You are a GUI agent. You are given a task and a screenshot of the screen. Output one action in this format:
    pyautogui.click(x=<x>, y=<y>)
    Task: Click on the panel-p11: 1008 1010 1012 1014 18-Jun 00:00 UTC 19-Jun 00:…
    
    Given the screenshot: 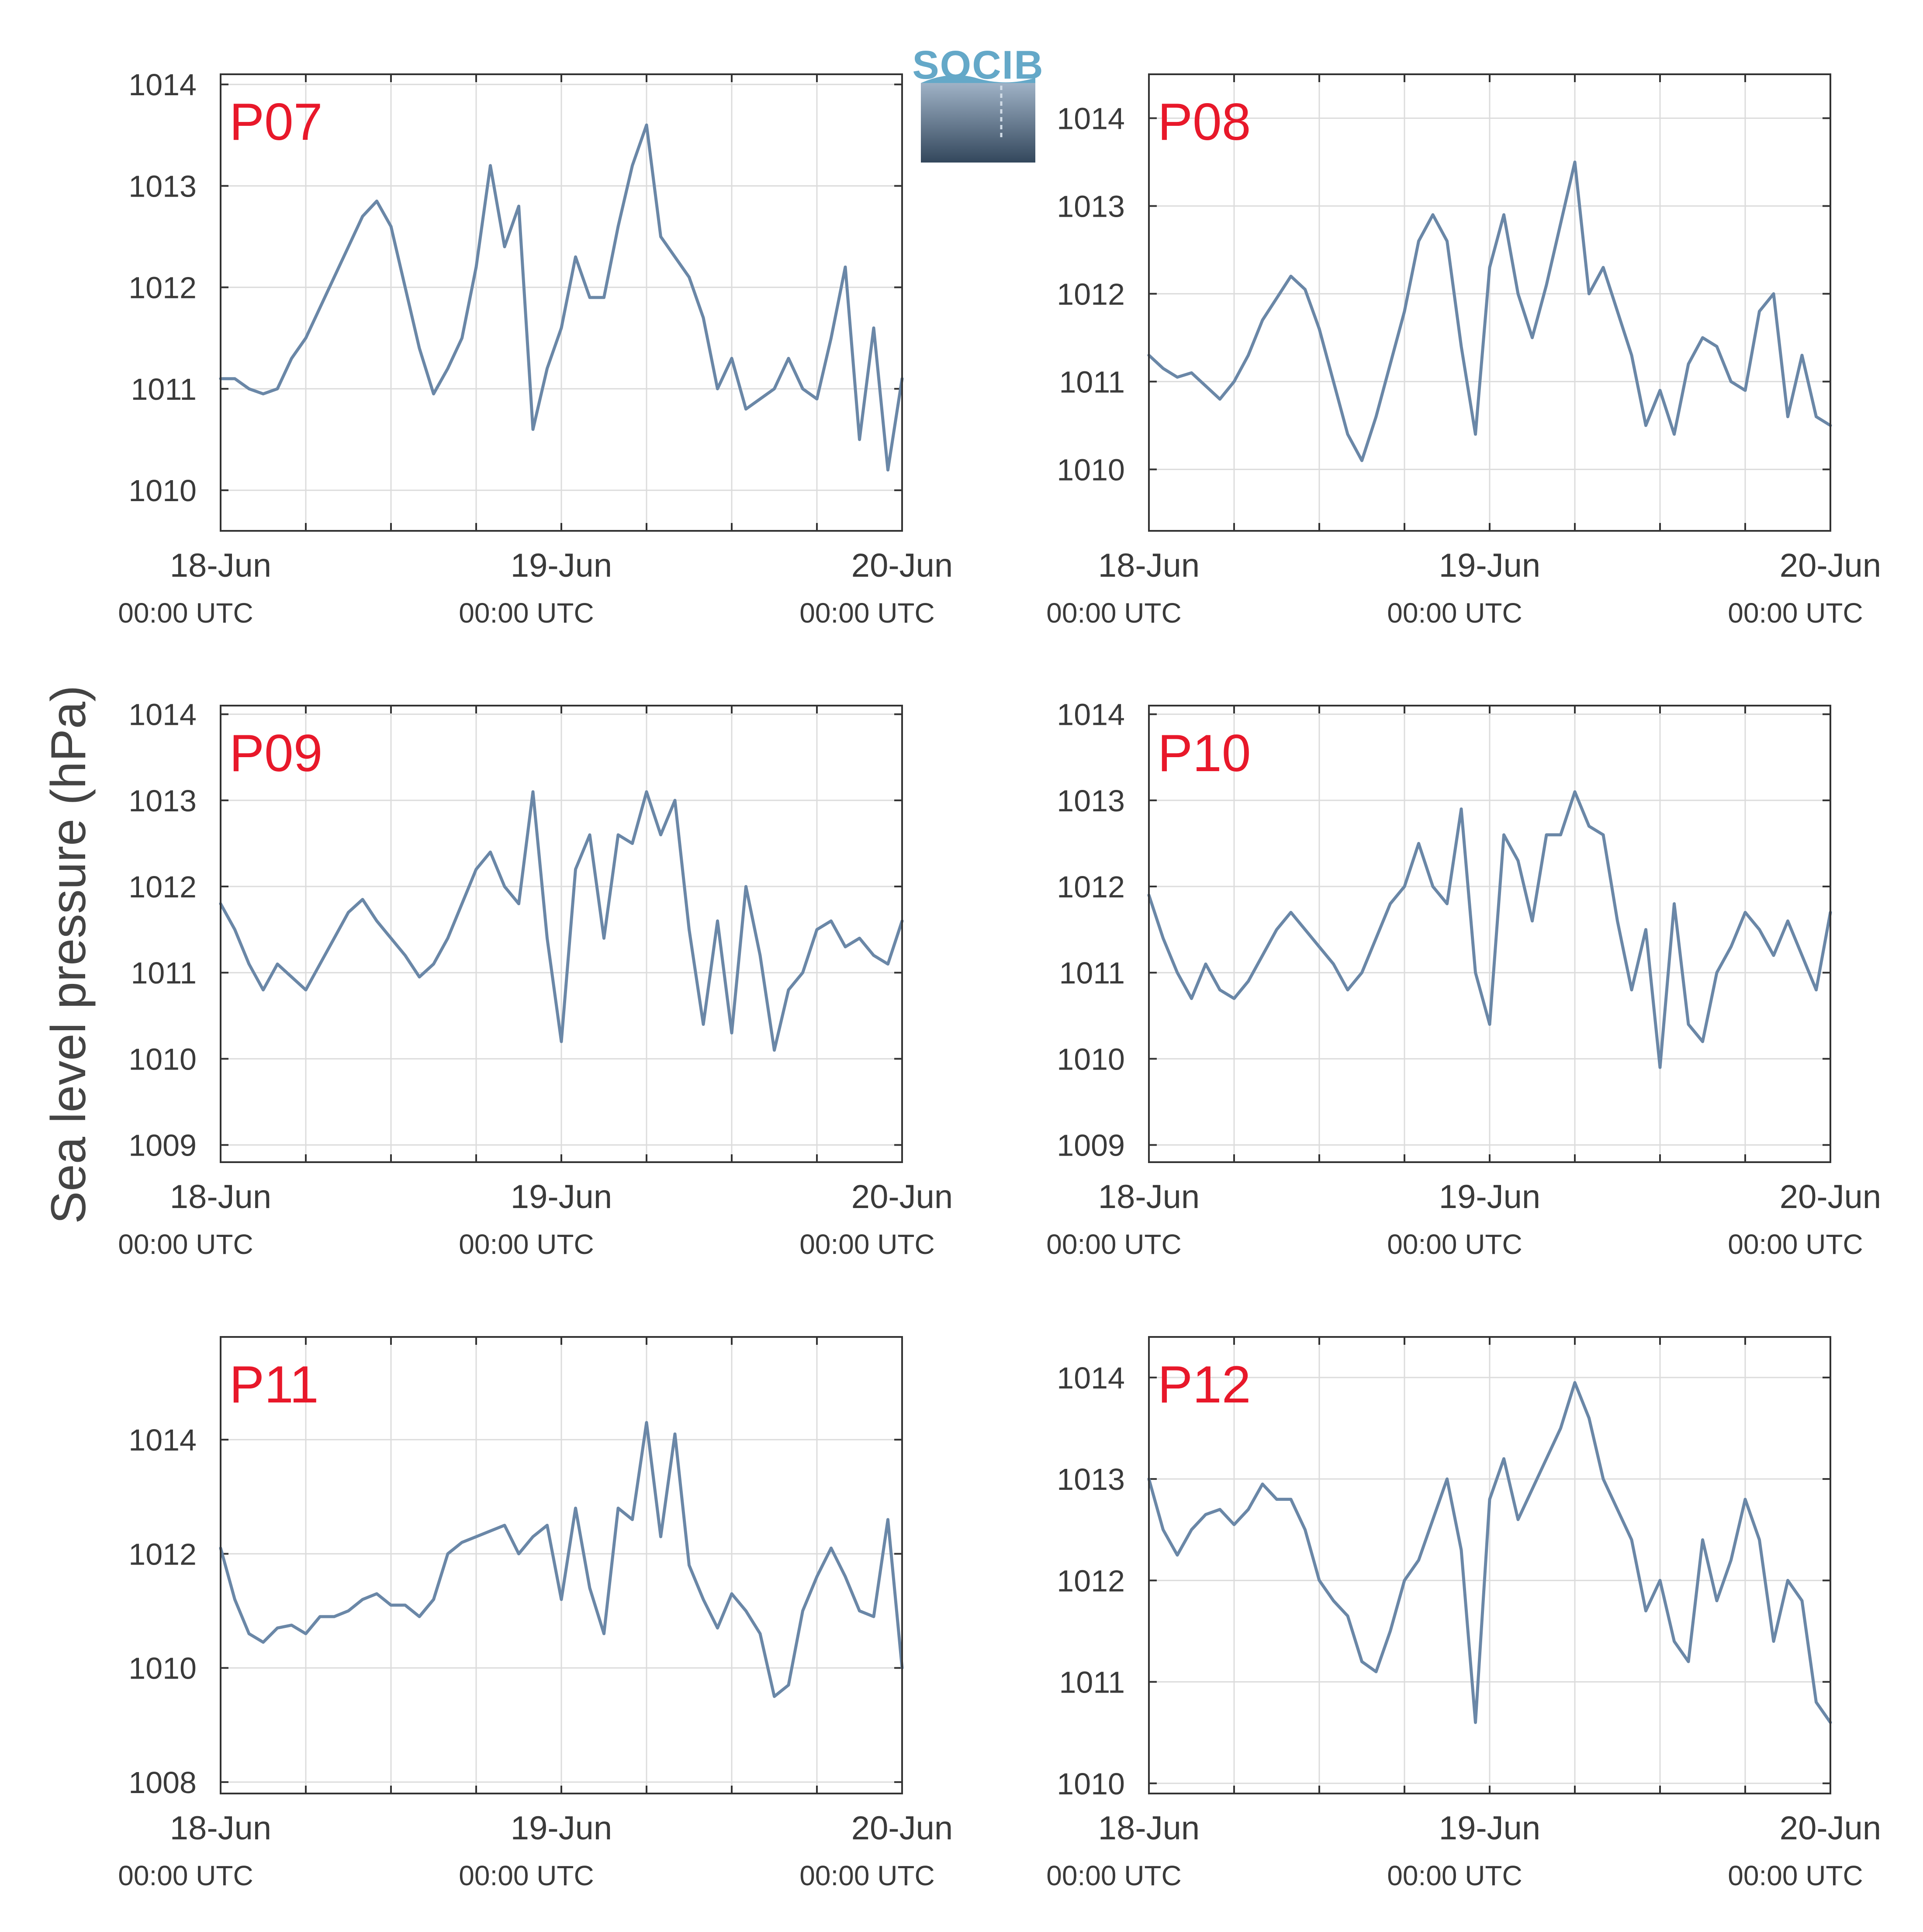 What is the action you would take?
    pyautogui.click(x=535, y=1613)
    